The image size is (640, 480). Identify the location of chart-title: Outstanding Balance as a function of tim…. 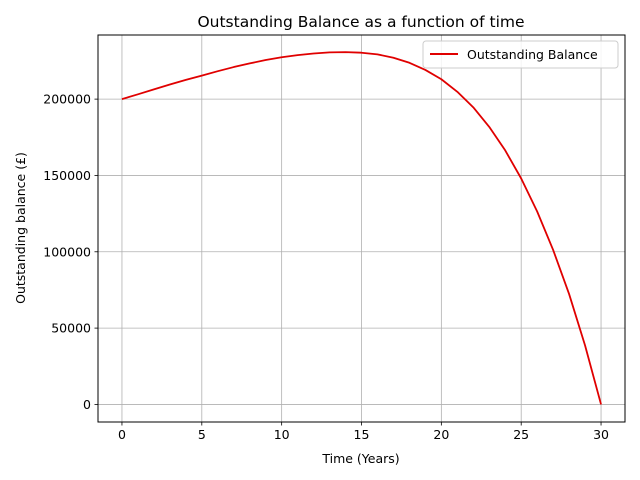
(360, 22).